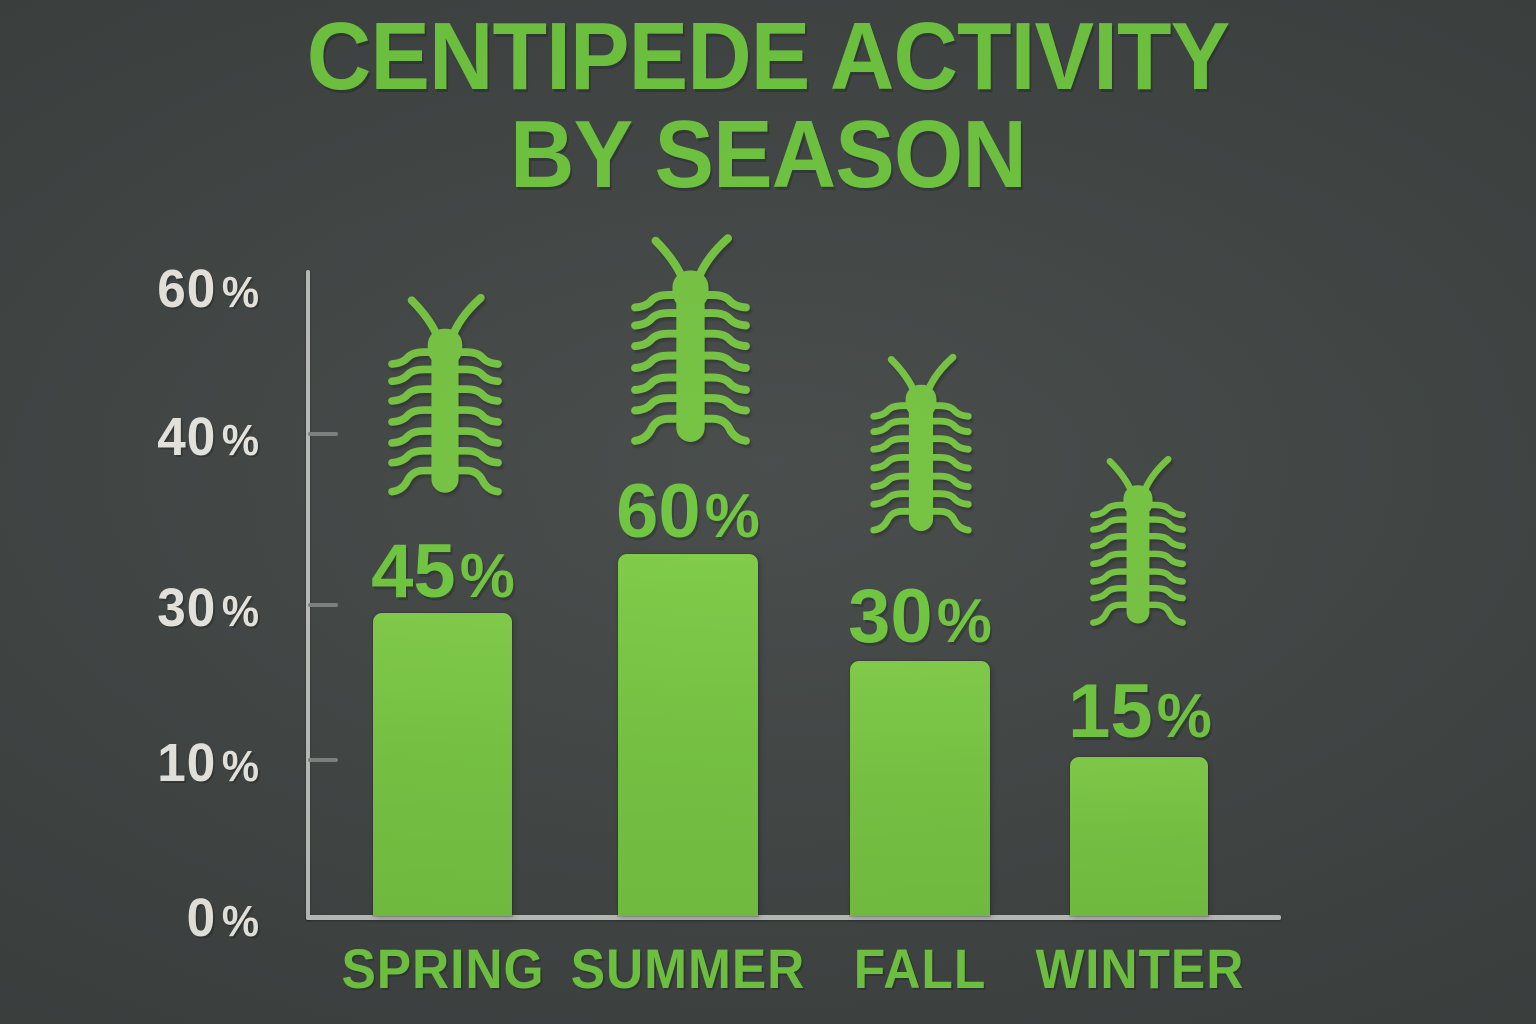 The image size is (1536, 1024). I want to click on y-axis-tick-label: 60%, so click(208, 289).